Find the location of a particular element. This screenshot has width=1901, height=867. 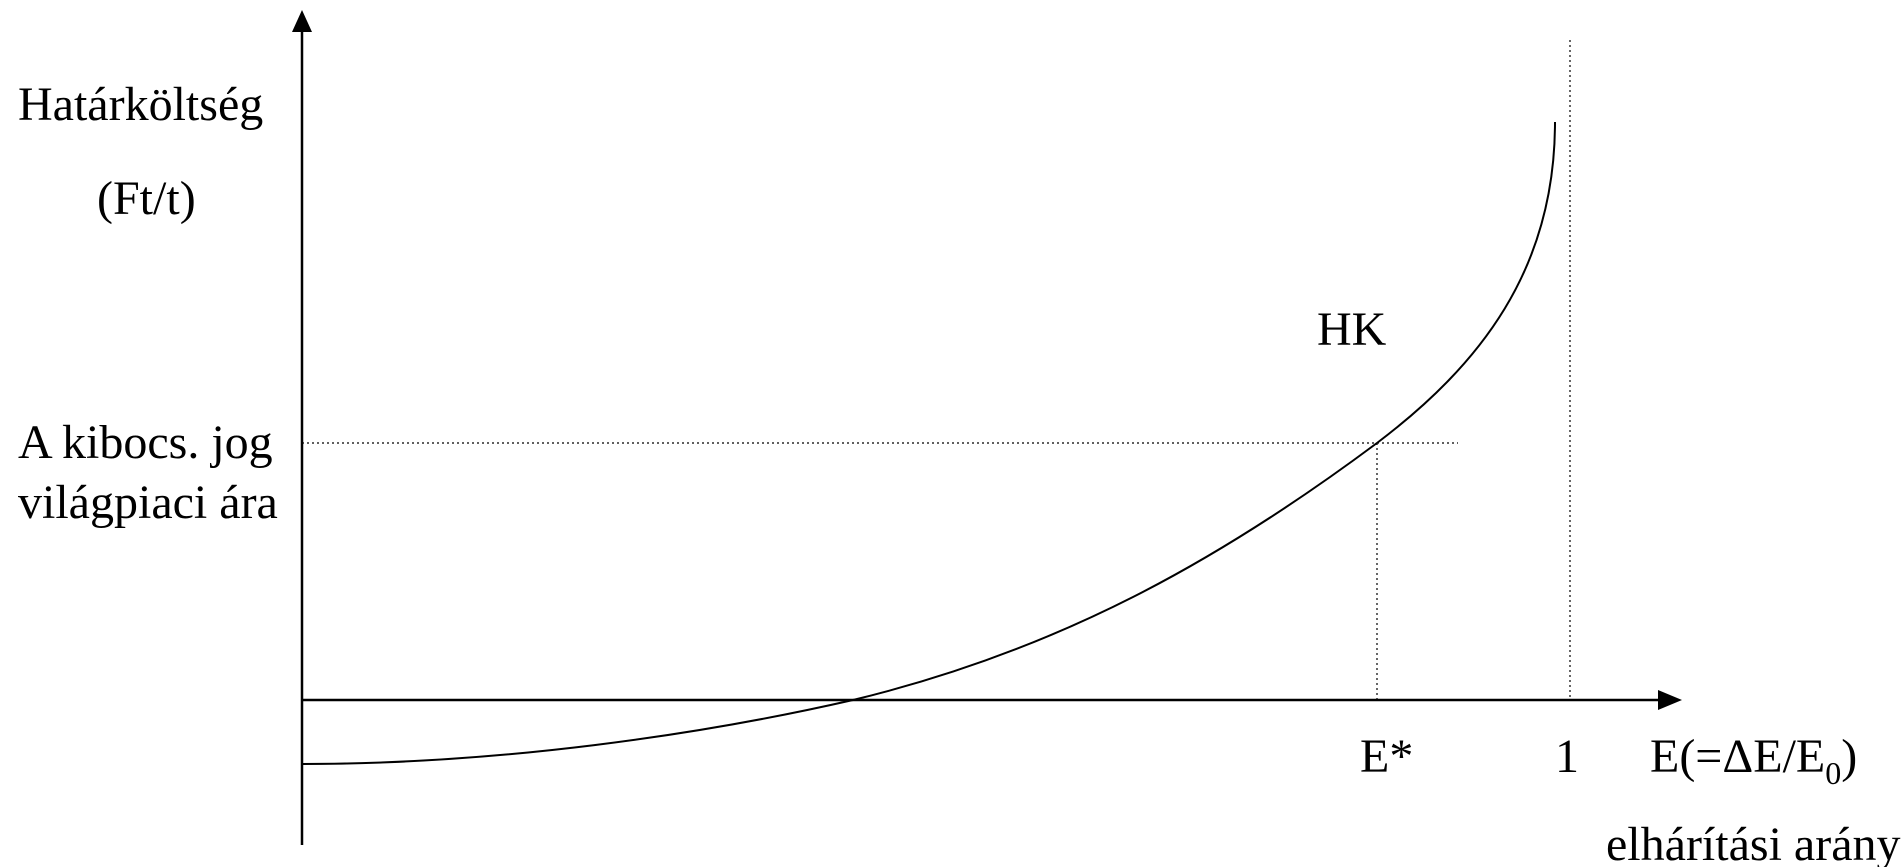

y-axis-arrowhead is located at coordinates (302, 21).